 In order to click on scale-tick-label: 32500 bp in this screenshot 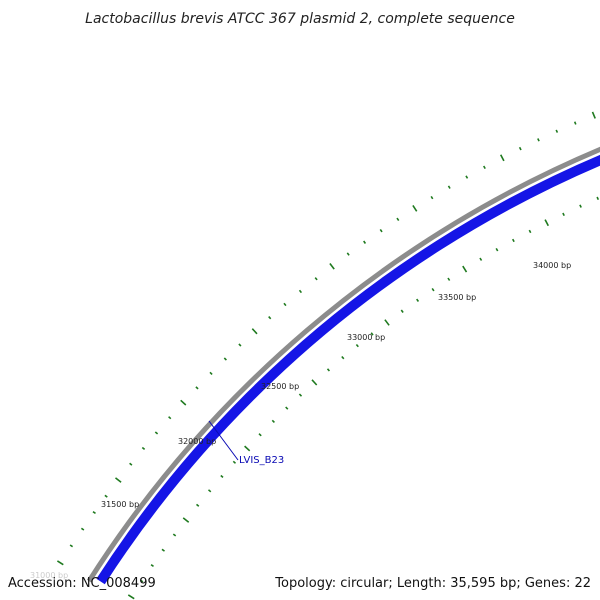, I will do `click(280, 386)`.